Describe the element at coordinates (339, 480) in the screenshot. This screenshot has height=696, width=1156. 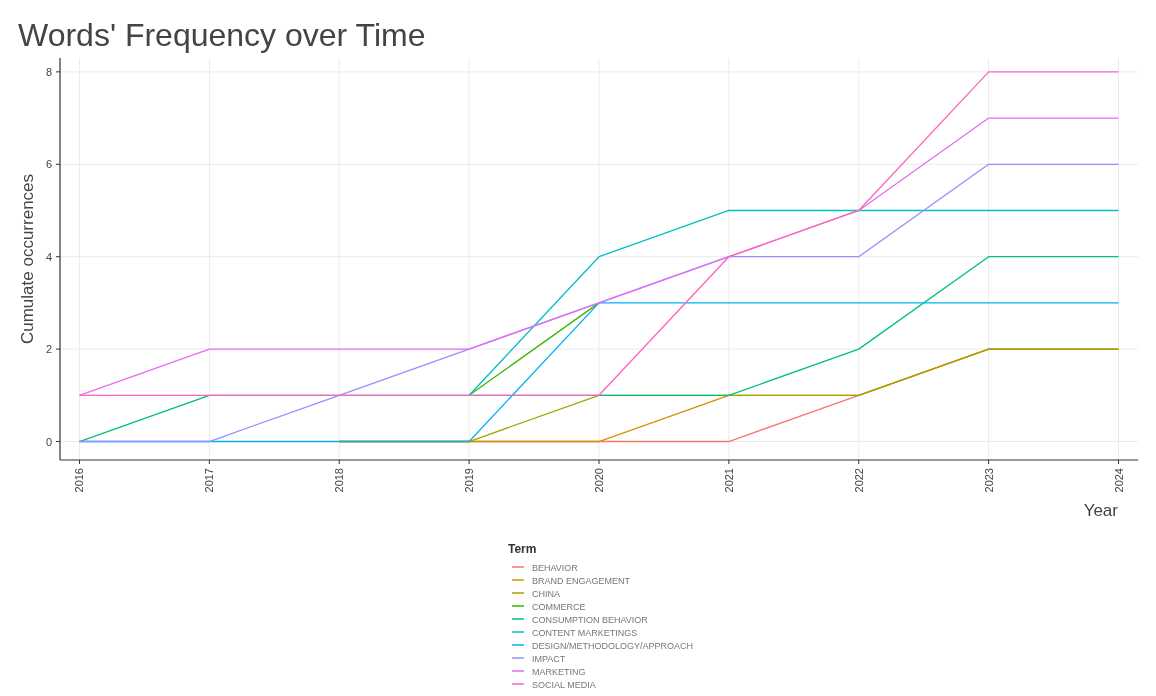
I see `x-tick-label: 2018` at that location.